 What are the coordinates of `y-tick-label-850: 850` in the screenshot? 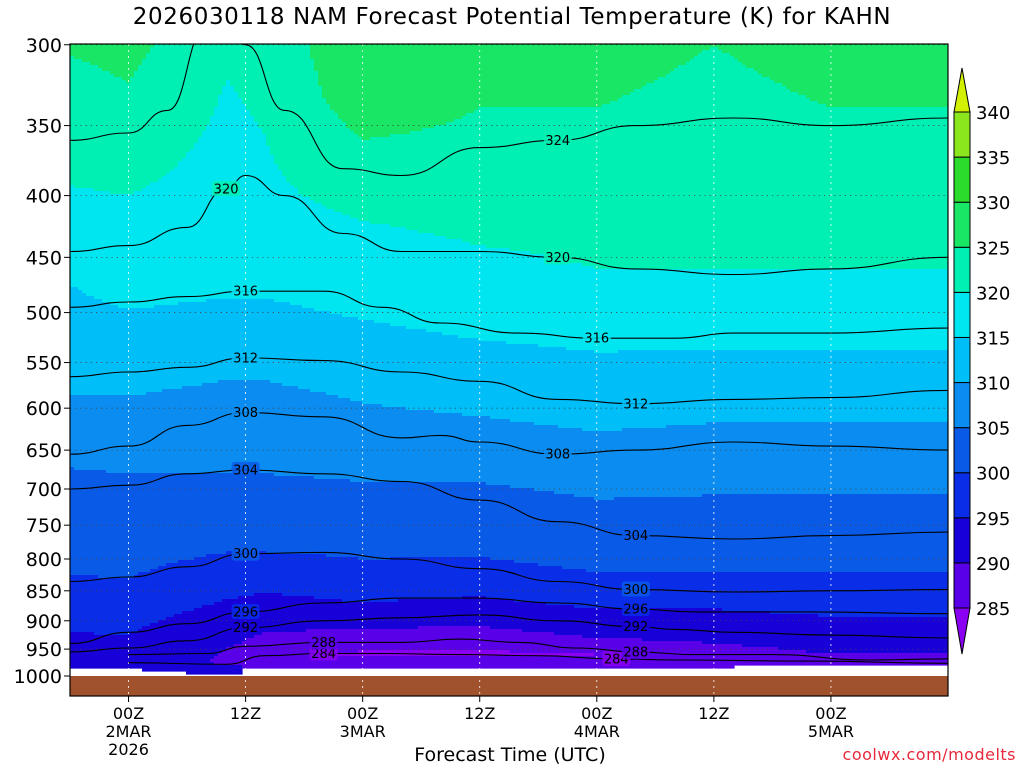 It's located at (44, 592).